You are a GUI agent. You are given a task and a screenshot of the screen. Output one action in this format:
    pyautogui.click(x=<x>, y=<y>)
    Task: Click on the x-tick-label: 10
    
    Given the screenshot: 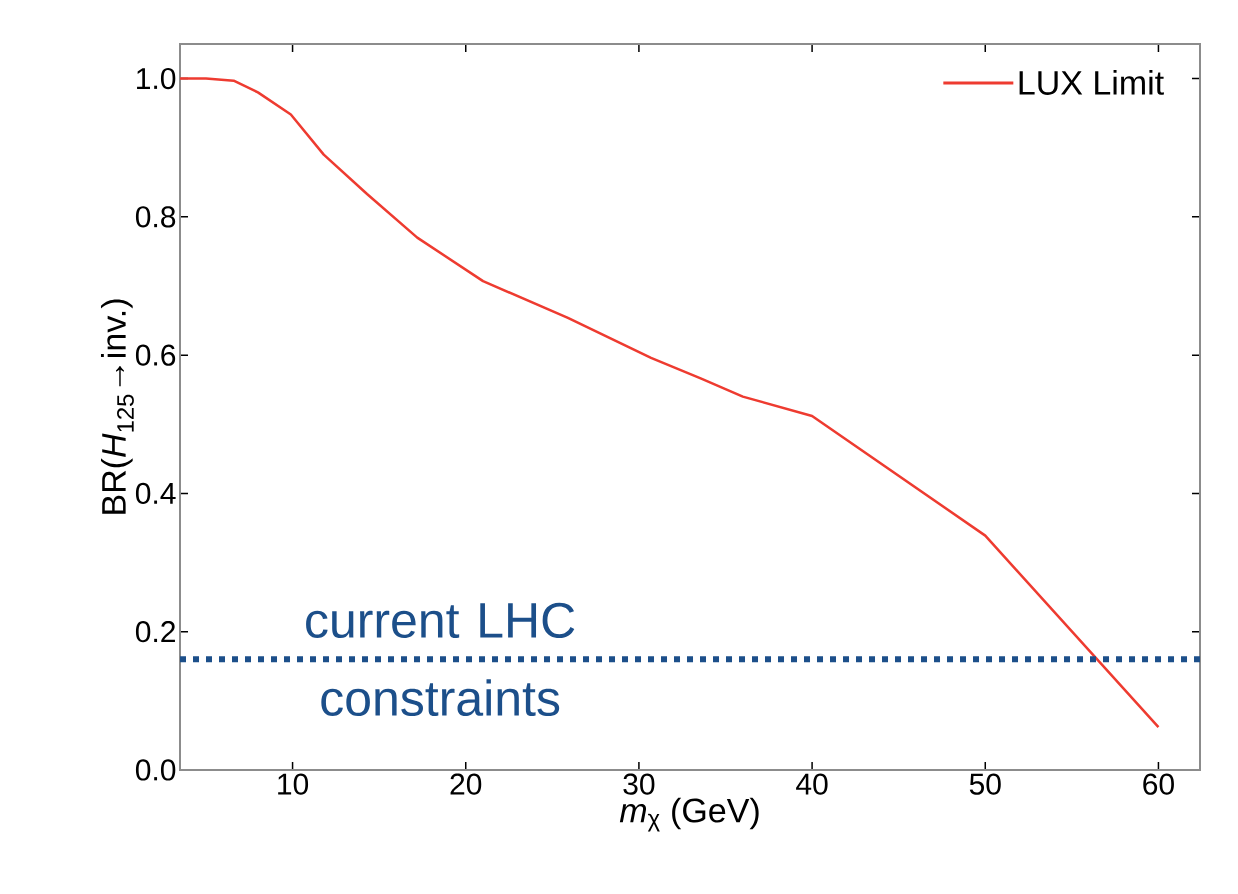 What is the action you would take?
    pyautogui.click(x=293, y=784)
    